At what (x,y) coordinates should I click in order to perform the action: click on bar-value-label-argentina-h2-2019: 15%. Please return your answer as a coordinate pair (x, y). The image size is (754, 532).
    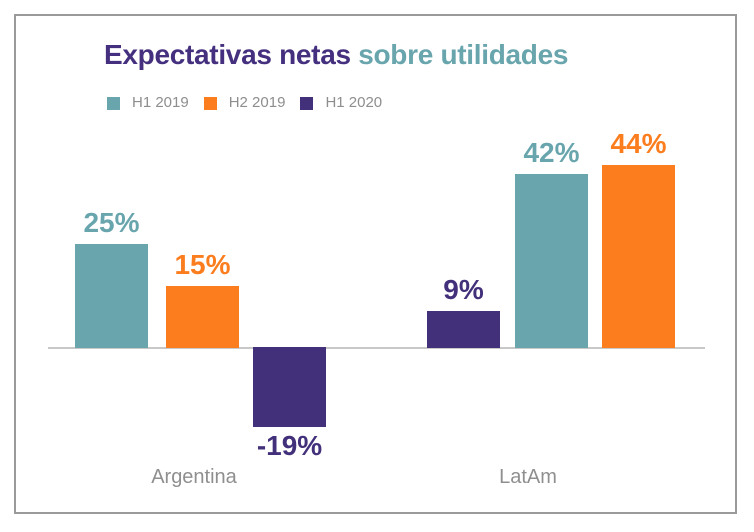
    Looking at the image, I should click on (202, 264).